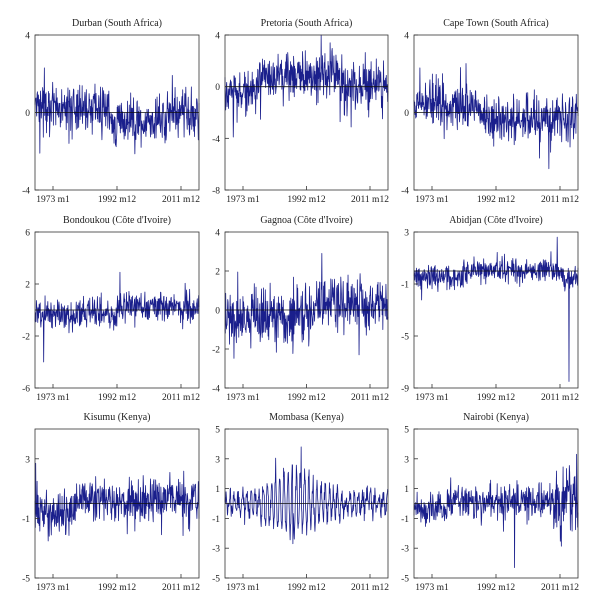  Describe the element at coordinates (307, 23) in the screenshot. I see `chart-title: Pretoria (South Africa)` at that location.